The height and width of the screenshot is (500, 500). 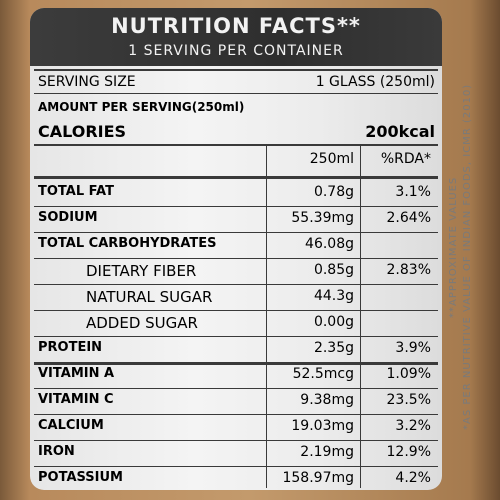 What do you see at coordinates (80, 477) in the screenshot?
I see `nutrient-name: POTASSIUM` at bounding box center [80, 477].